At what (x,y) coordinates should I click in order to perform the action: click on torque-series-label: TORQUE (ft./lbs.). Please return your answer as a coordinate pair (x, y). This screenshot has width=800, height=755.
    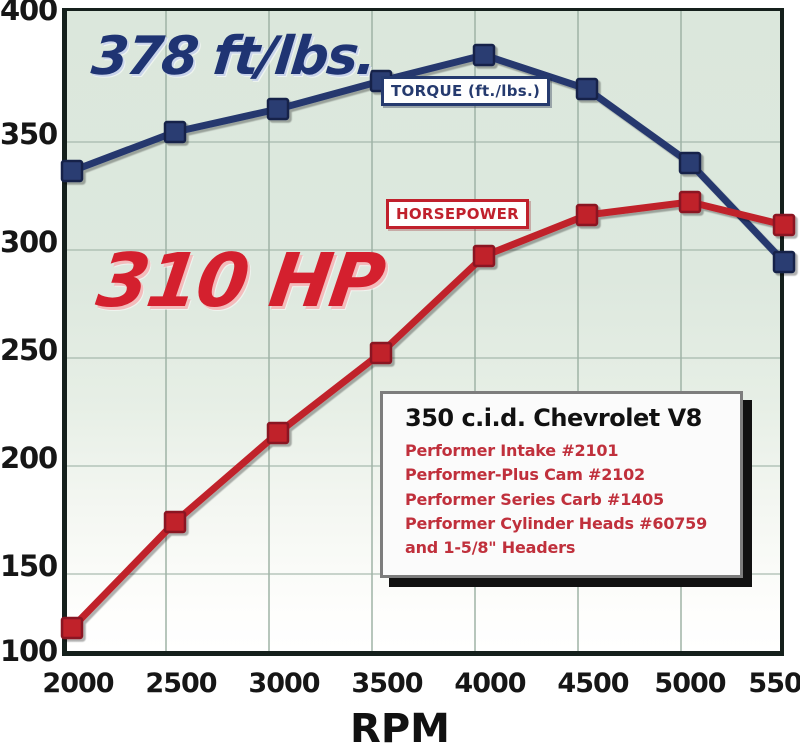
    Looking at the image, I should click on (466, 91).